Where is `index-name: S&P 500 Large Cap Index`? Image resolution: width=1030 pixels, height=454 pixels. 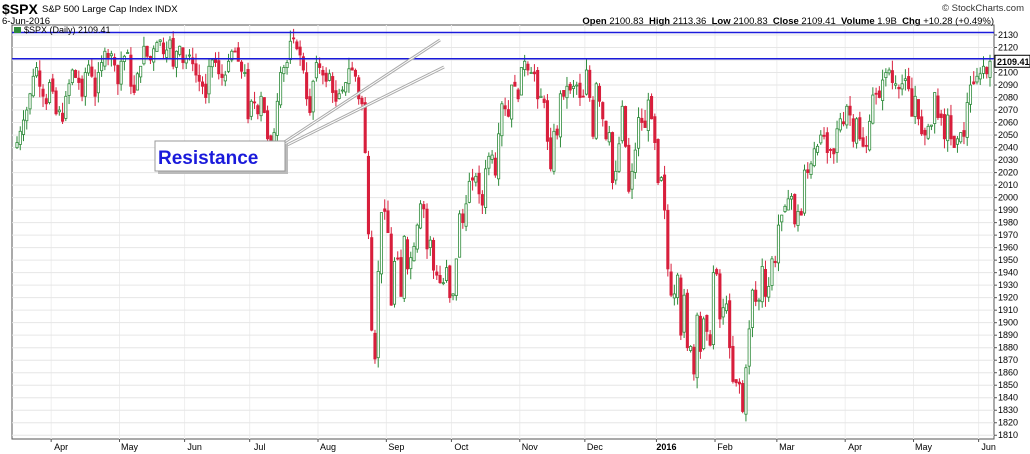 index-name: S&P 500 Large Cap Index is located at coordinates (97, 9).